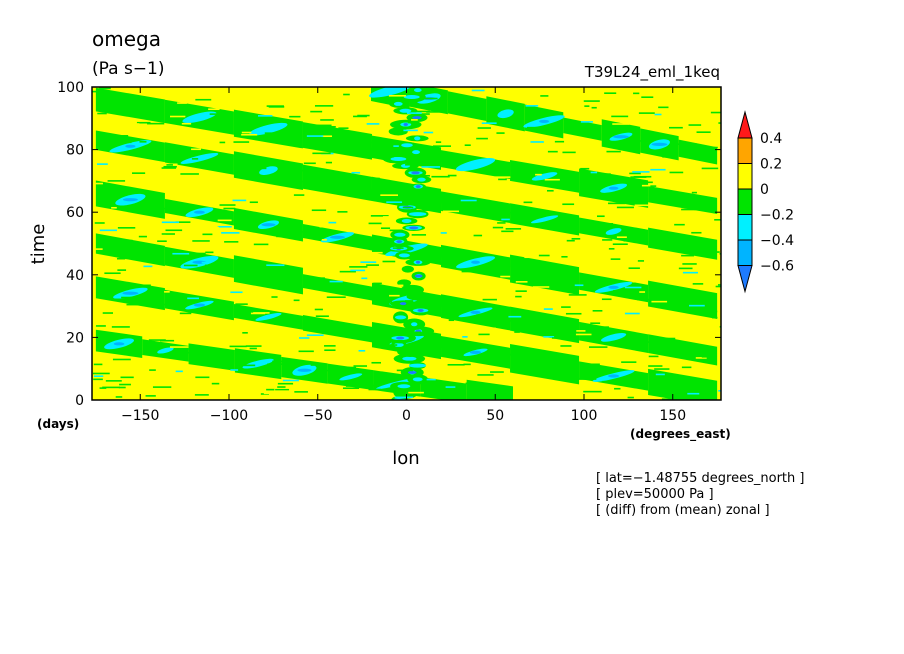 This screenshot has height=654, width=904. What do you see at coordinates (337, 328) in the screenshot?
I see `negative-omega-band` at bounding box center [337, 328].